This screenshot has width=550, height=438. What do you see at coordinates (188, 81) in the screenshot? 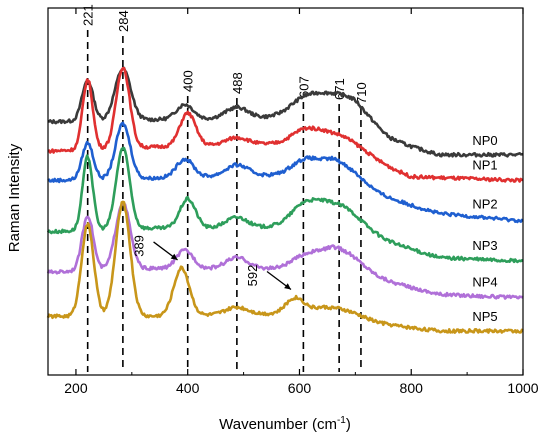
I see `peak-label-400: 400` at bounding box center [188, 81].